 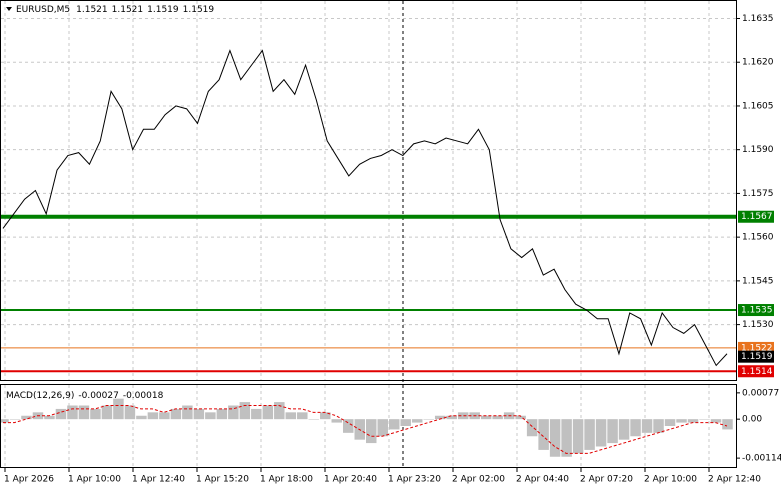 What do you see at coordinates (286, 480) in the screenshot?
I see `x-tick-label: 1 Apr 18:00` at bounding box center [286, 480].